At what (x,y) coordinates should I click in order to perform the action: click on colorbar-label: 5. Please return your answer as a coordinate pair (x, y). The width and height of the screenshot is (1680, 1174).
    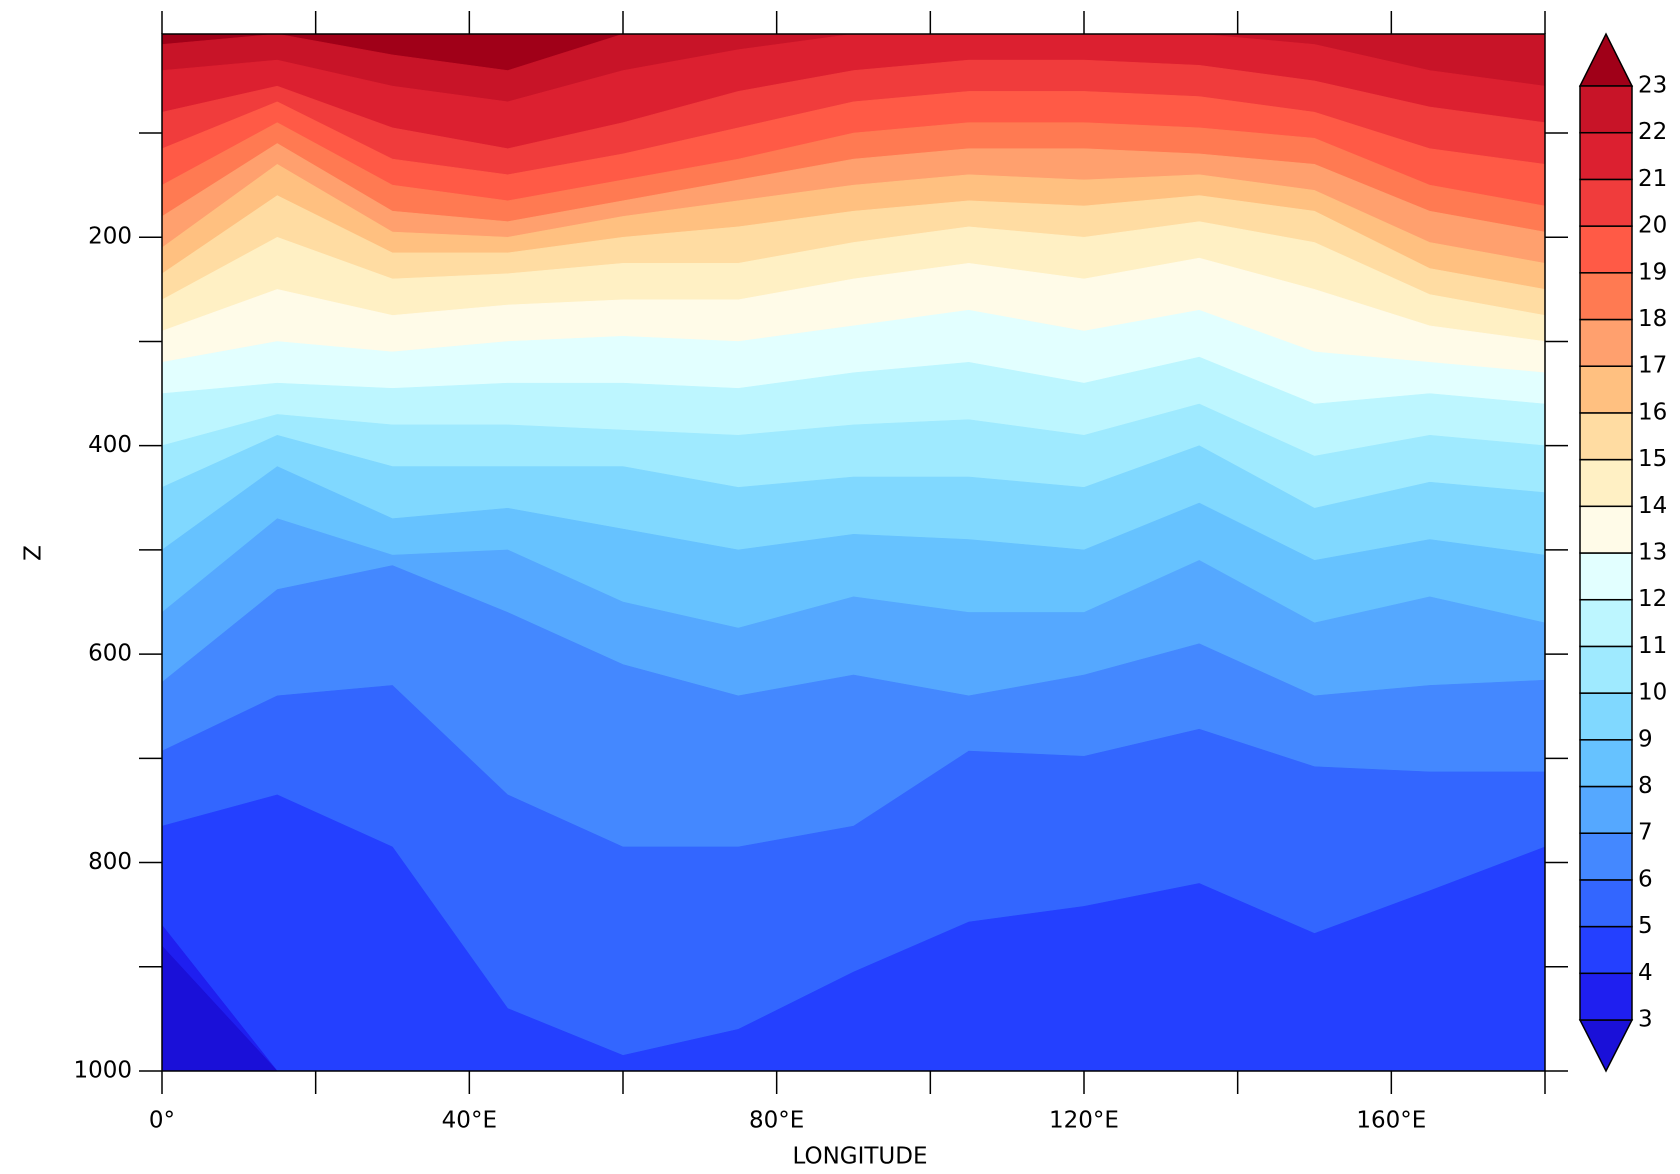
    Looking at the image, I should click on (1645, 926).